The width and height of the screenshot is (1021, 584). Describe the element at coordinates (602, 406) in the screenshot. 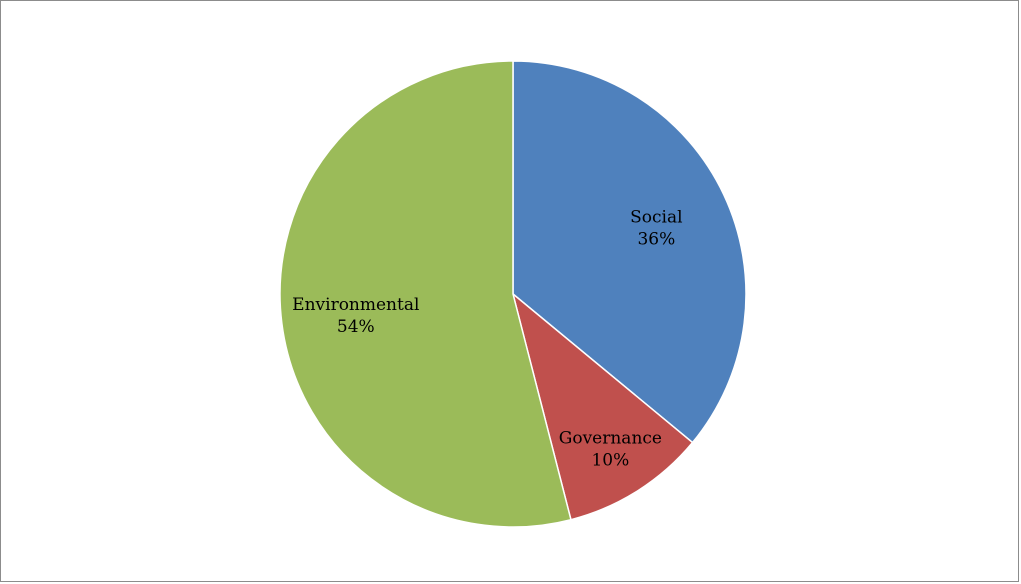

I see `pie-slice-governance` at that location.